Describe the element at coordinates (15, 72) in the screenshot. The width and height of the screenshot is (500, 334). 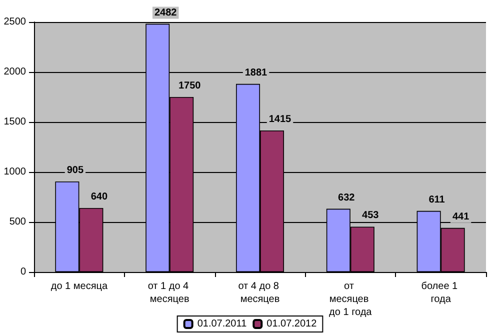
I see `y-tick-label: 2000` at that location.